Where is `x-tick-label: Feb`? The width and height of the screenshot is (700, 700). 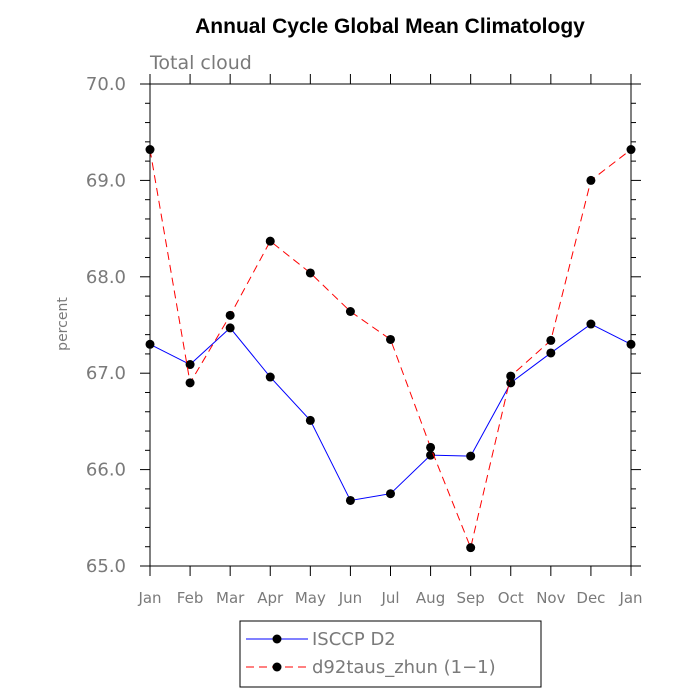 x-tick-label: Feb is located at coordinates (190, 598).